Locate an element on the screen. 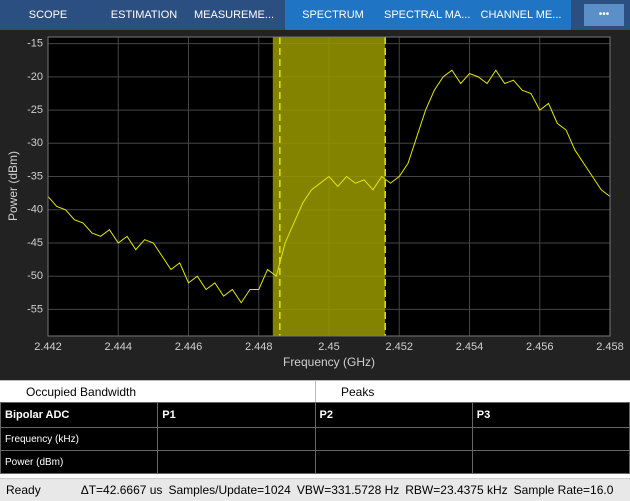  y-tick-label: -50 is located at coordinates (35, 276).